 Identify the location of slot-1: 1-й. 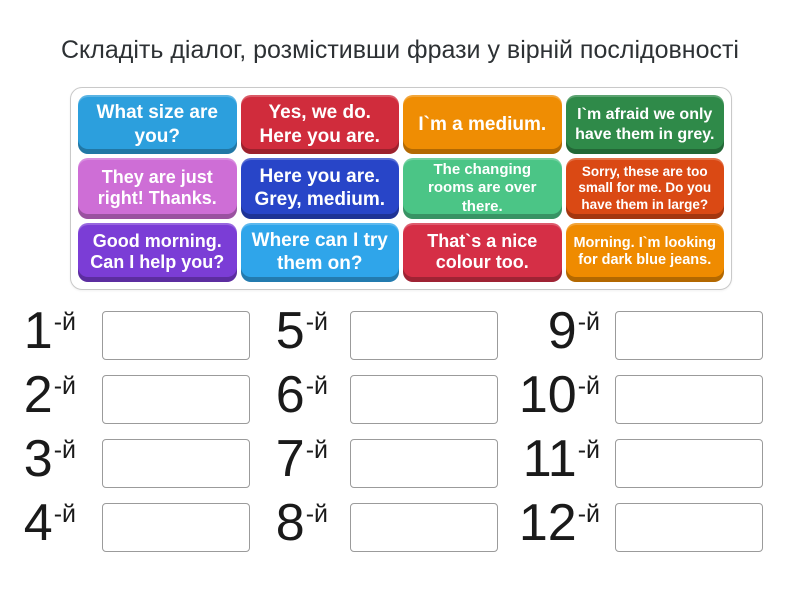
(134, 332).